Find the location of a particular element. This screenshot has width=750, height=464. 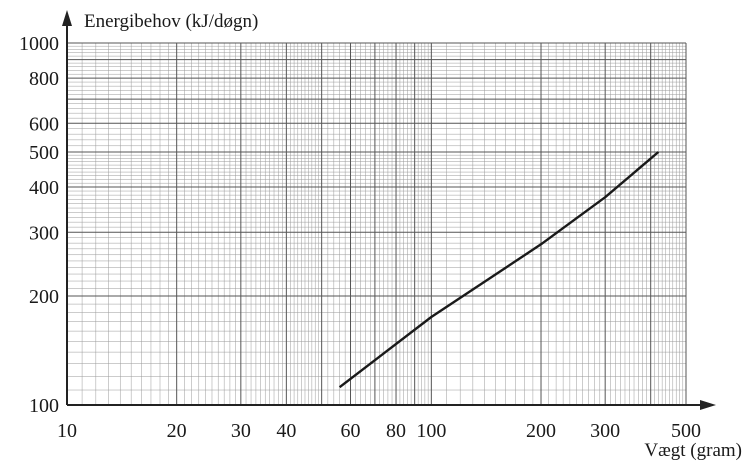

x-tick-label: 60 is located at coordinates (351, 431).